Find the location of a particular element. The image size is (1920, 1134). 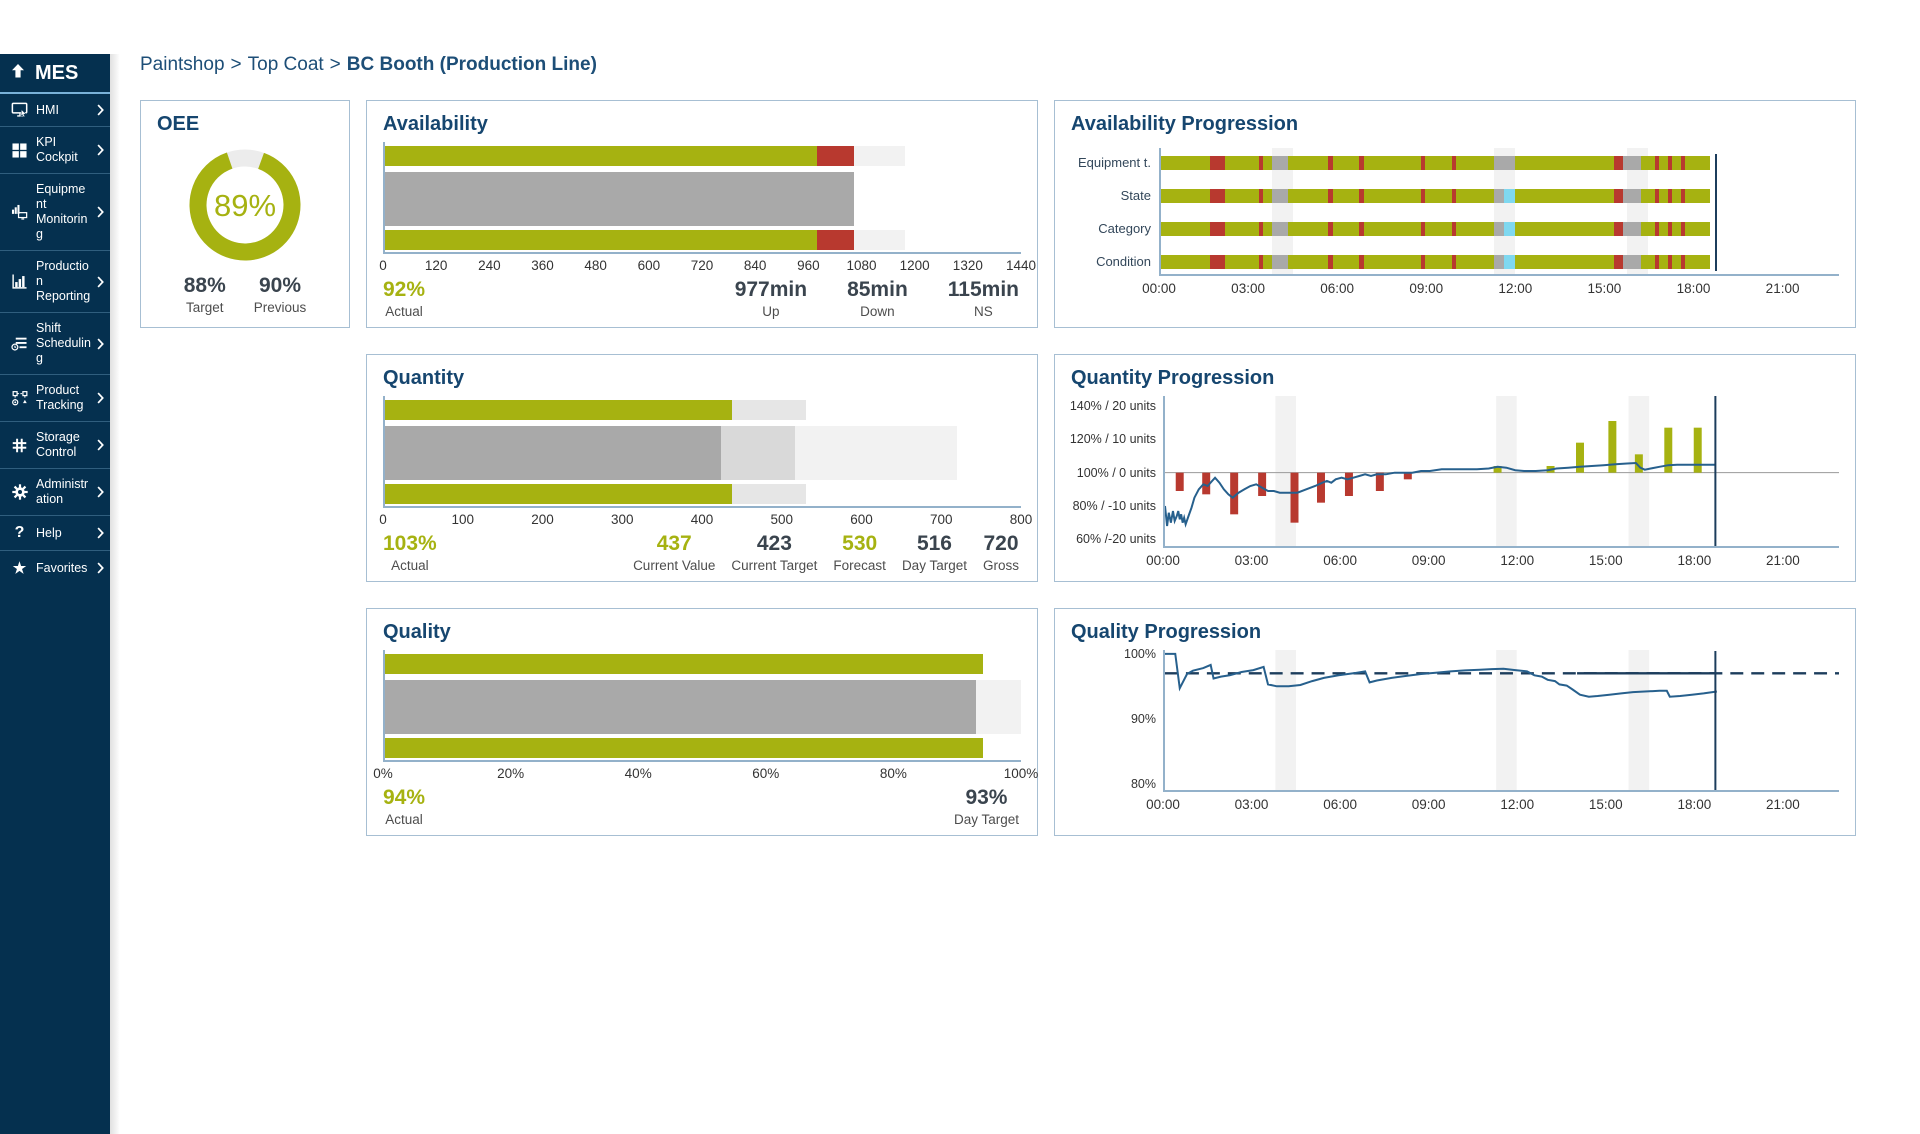

background-band is located at coordinates (1638, 211).